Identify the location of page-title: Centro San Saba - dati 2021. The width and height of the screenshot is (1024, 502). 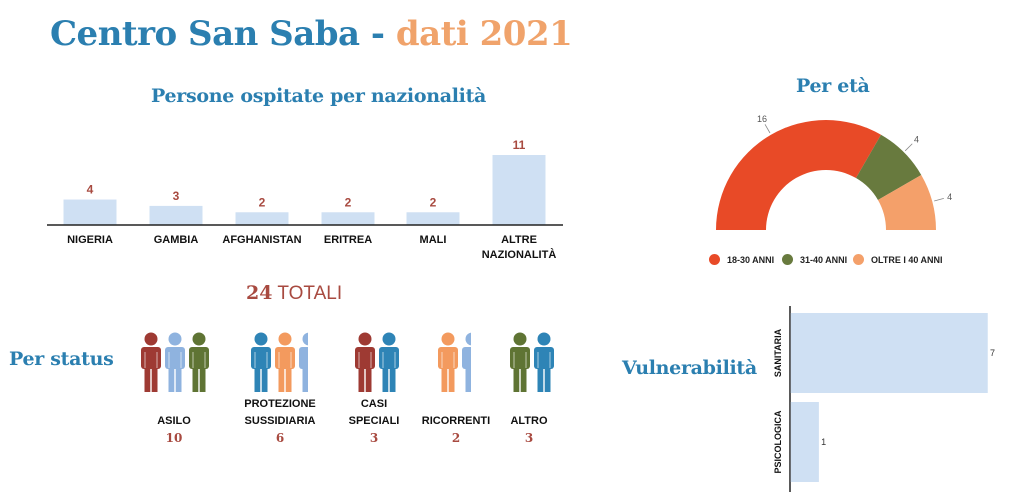
(311, 34).